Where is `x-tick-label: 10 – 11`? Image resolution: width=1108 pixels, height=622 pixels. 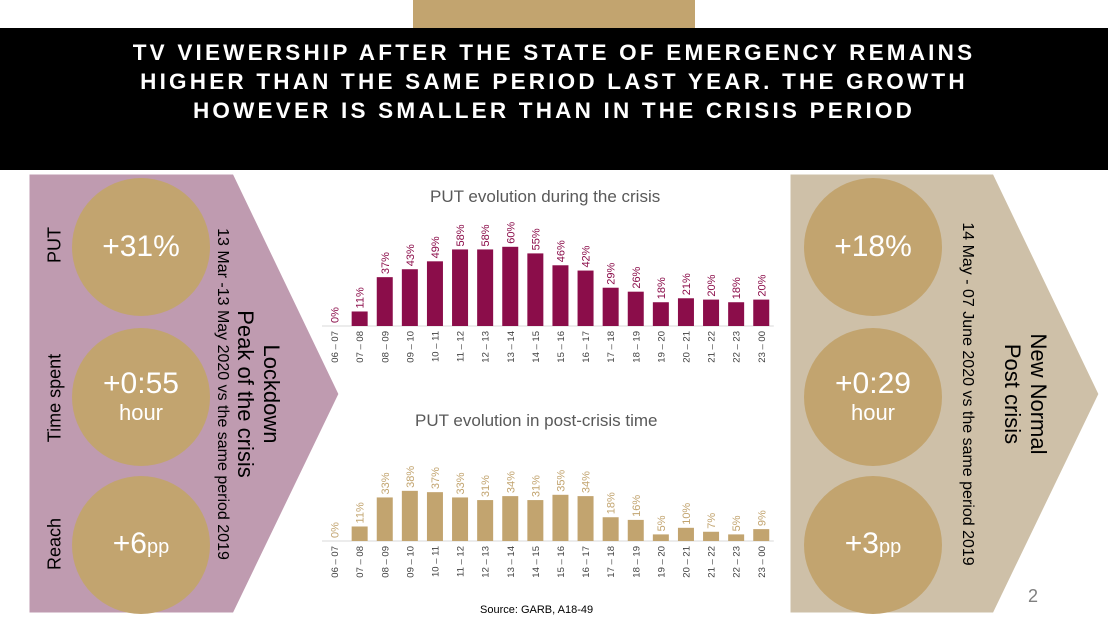
x-tick-label: 10 – 11 is located at coordinates (435, 346).